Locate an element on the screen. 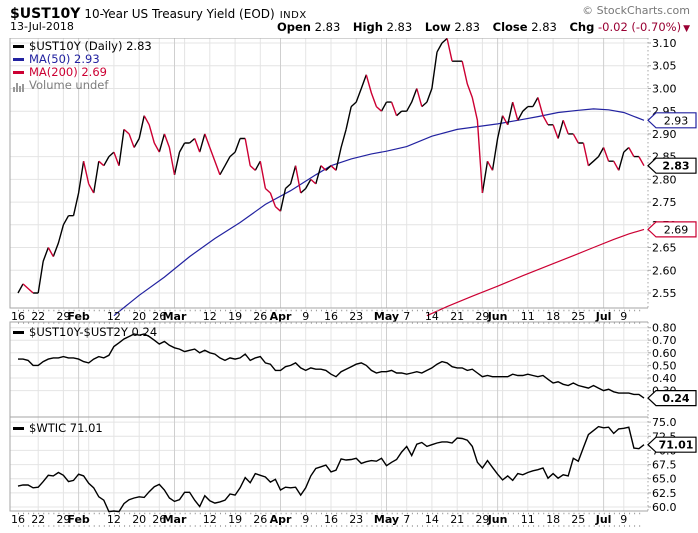 Image resolution: width=698 pixels, height=533 pixels. y-axis-tick-label: 2.90 is located at coordinates (664, 134).